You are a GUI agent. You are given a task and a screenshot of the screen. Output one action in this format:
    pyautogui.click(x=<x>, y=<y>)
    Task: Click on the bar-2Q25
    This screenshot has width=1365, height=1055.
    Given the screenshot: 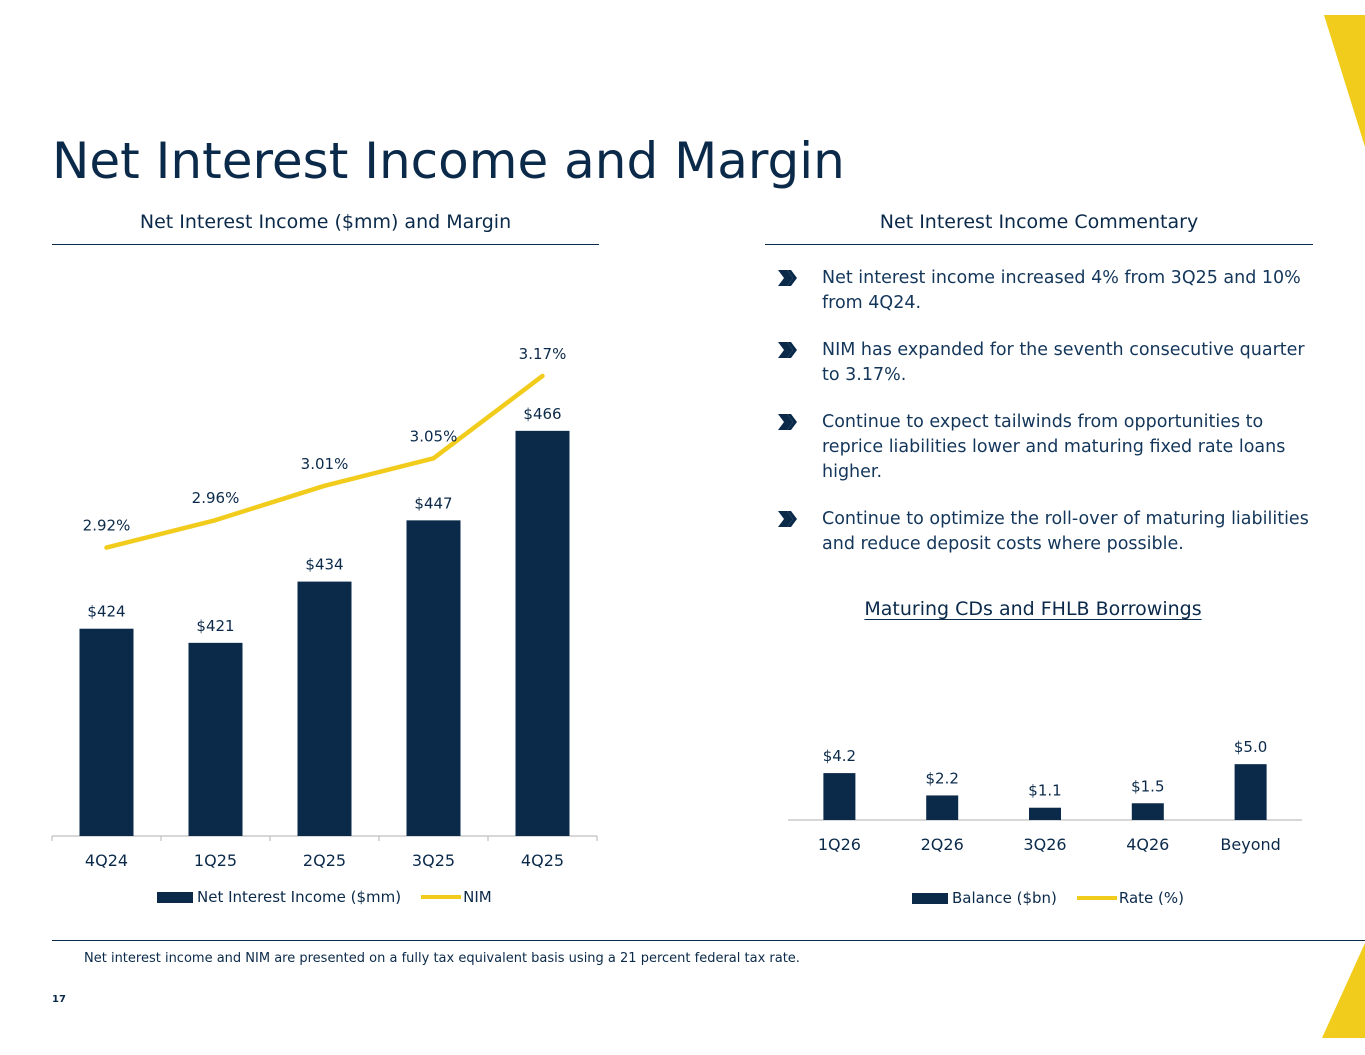 What is the action you would take?
    pyautogui.click(x=324, y=708)
    